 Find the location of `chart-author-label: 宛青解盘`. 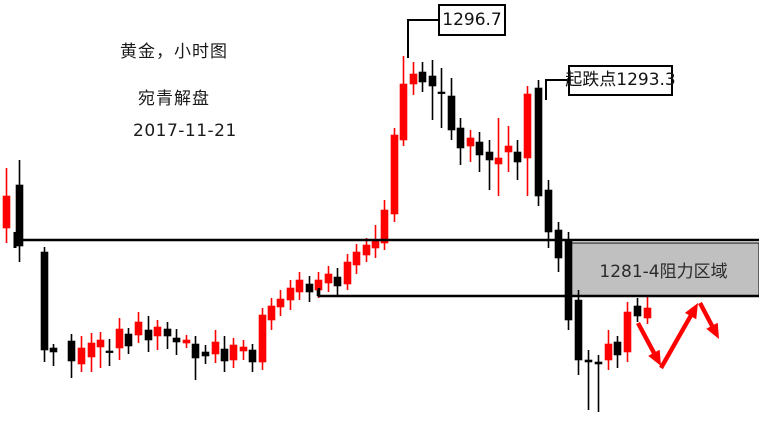

chart-author-label: 宛青解盘 is located at coordinates (174, 99).